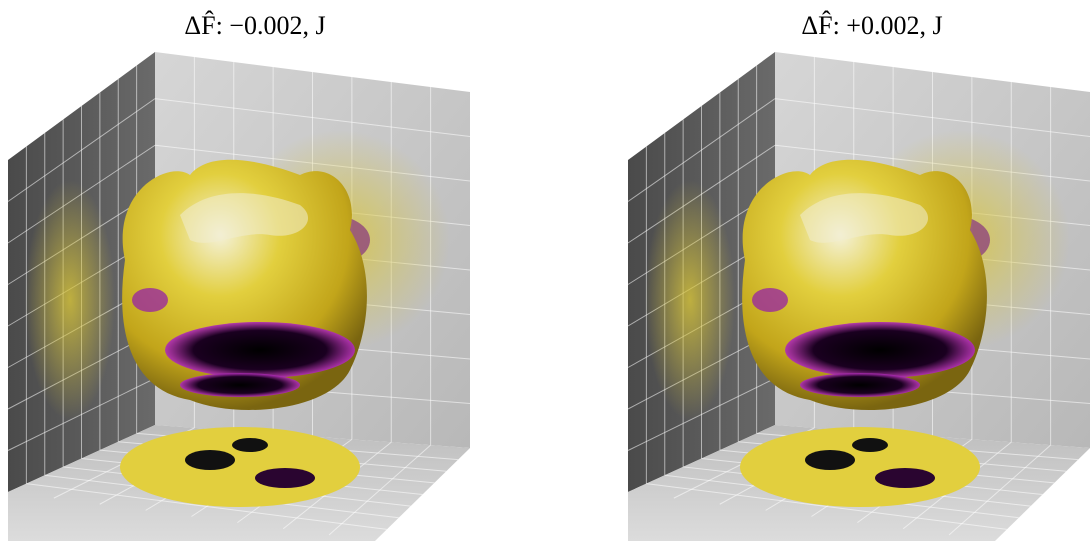  I want to click on panel-title: ΔF̂: −0.002, J, so click(254, 25).